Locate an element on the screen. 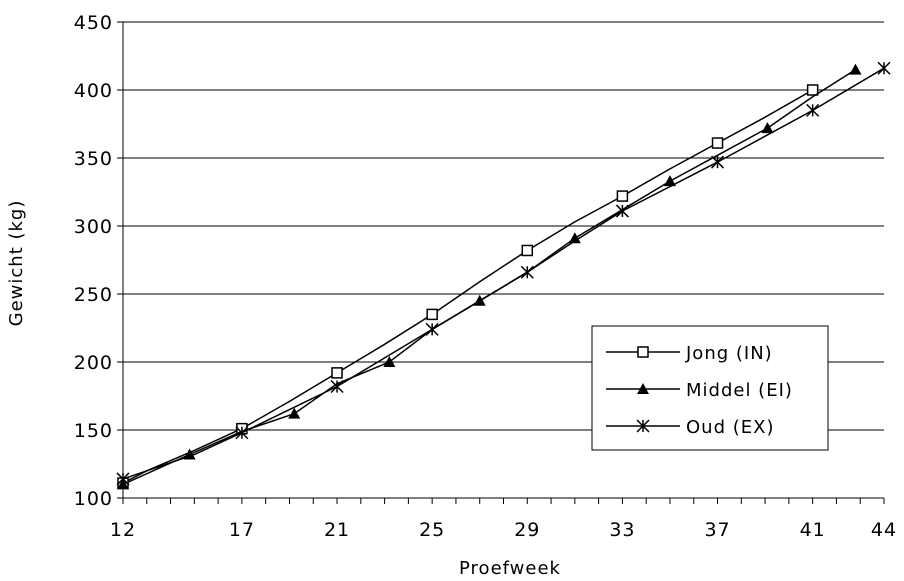  x-tick-label: 21 is located at coordinates (337, 530).